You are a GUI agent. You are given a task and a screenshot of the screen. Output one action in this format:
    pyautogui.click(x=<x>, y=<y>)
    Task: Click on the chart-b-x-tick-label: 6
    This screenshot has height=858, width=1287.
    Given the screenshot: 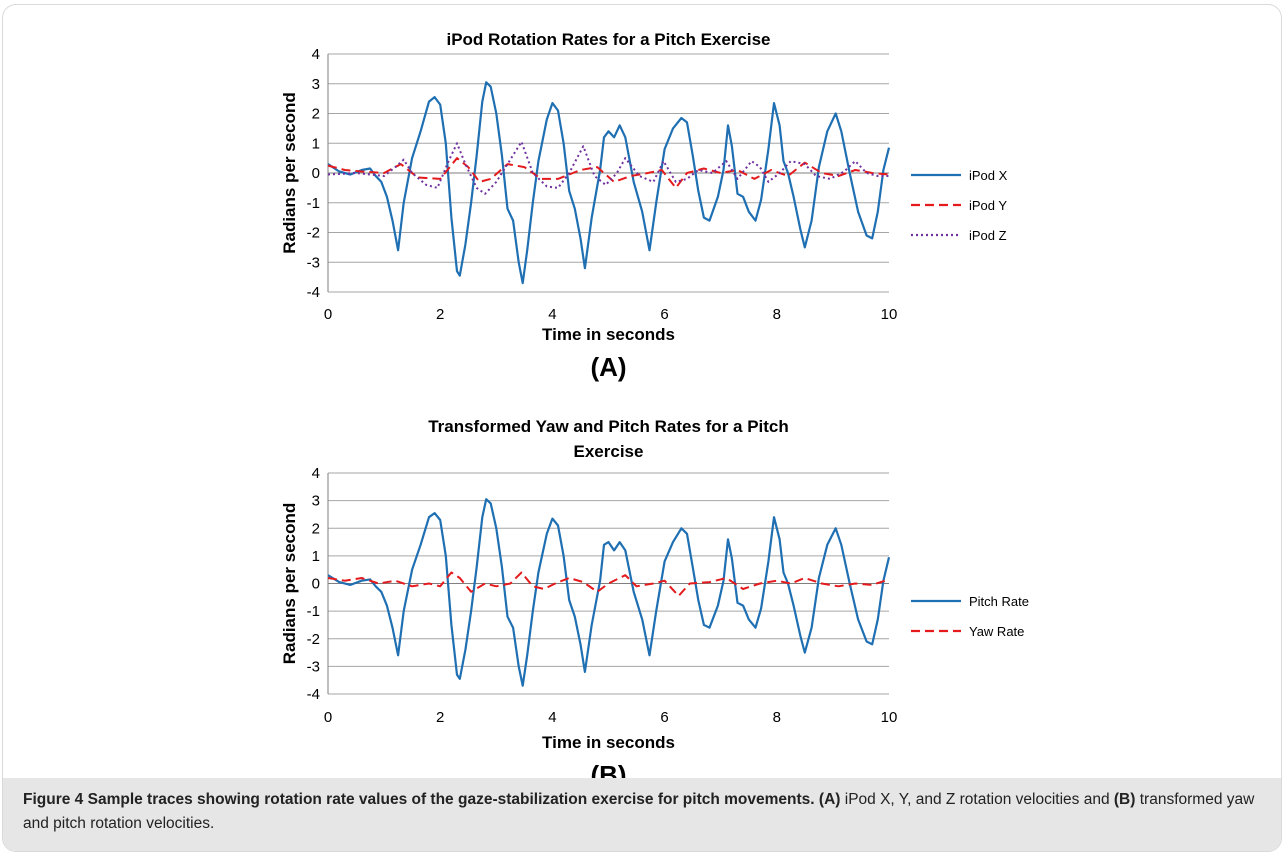 What is the action you would take?
    pyautogui.click(x=664, y=717)
    